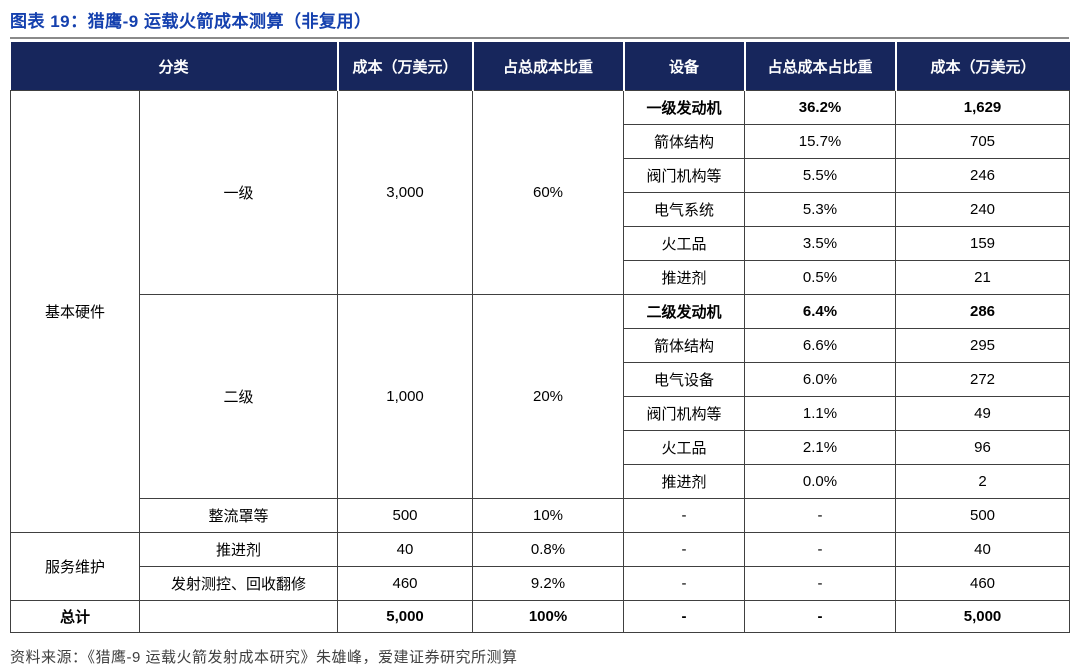 The width and height of the screenshot is (1080, 667). I want to click on total-label-cell: 总计, so click(75, 616).